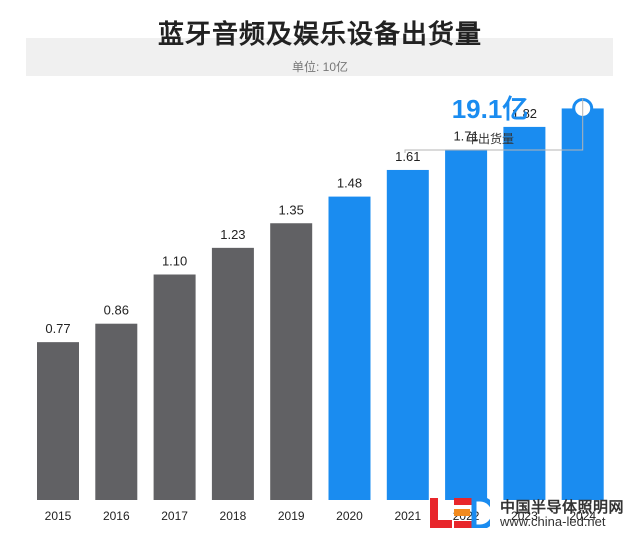 The height and width of the screenshot is (537, 640). I want to click on value-label-2022: 1.71, so click(465, 135).